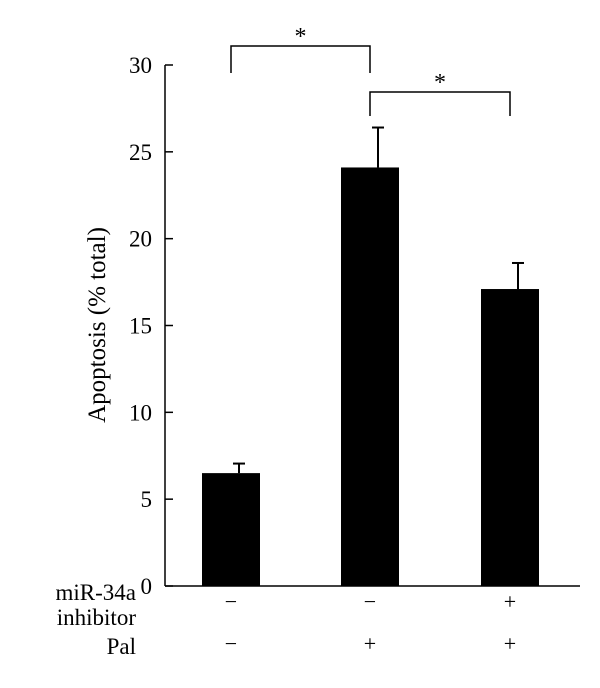  Describe the element at coordinates (121, 646) in the screenshot. I see `condition-row-label: Pal` at that location.